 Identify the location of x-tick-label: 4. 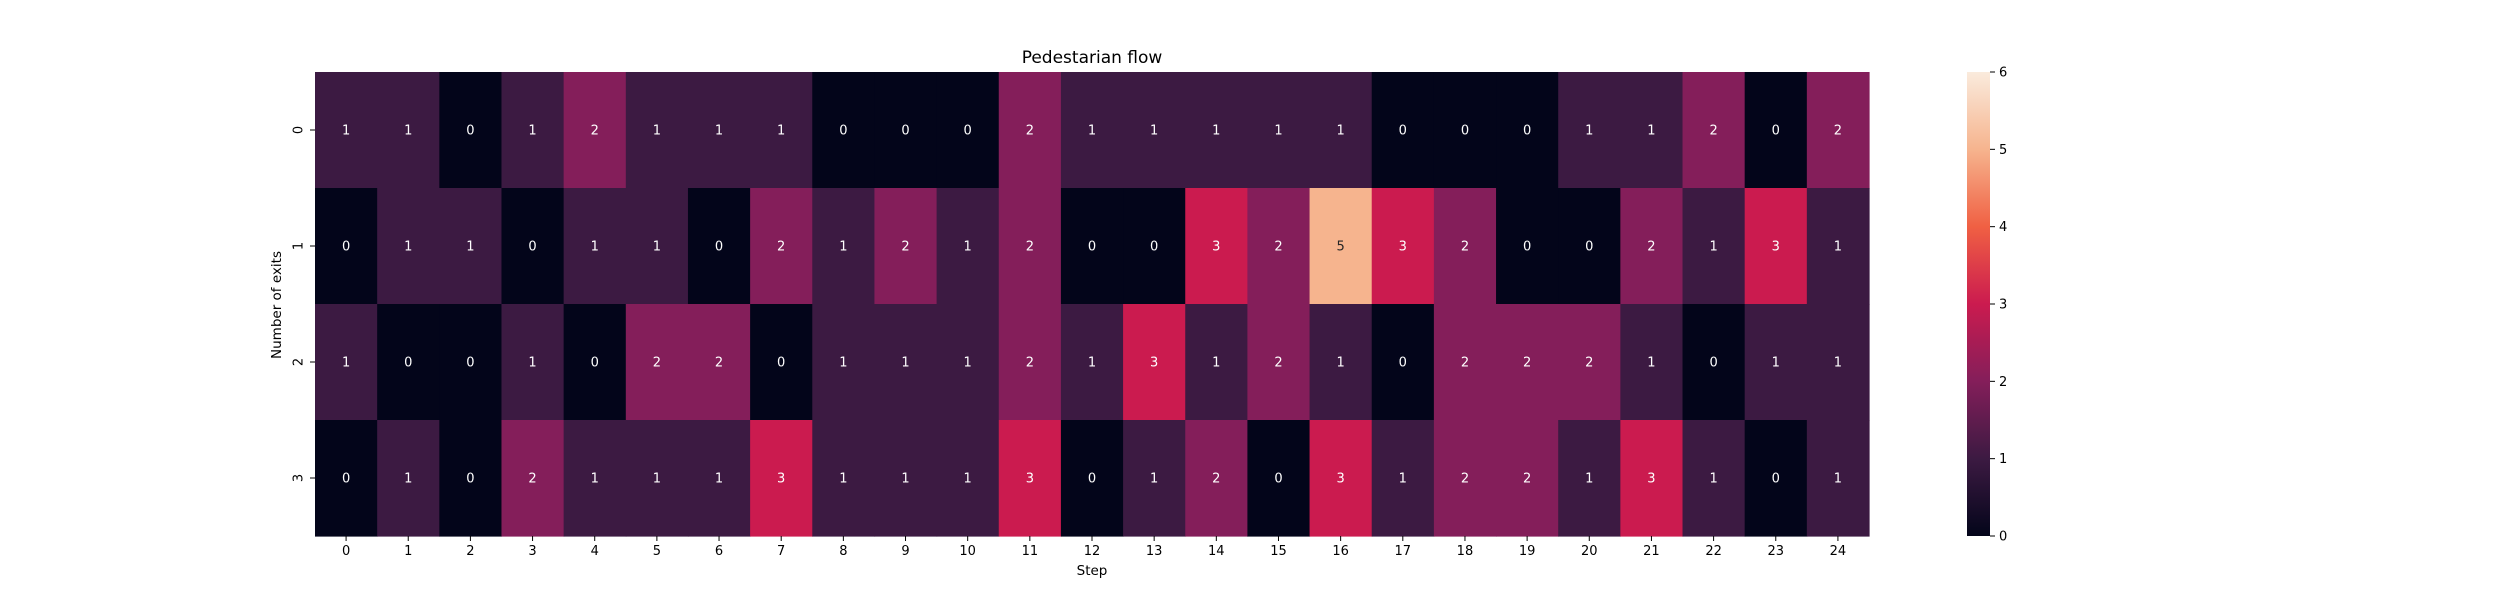
(595, 551).